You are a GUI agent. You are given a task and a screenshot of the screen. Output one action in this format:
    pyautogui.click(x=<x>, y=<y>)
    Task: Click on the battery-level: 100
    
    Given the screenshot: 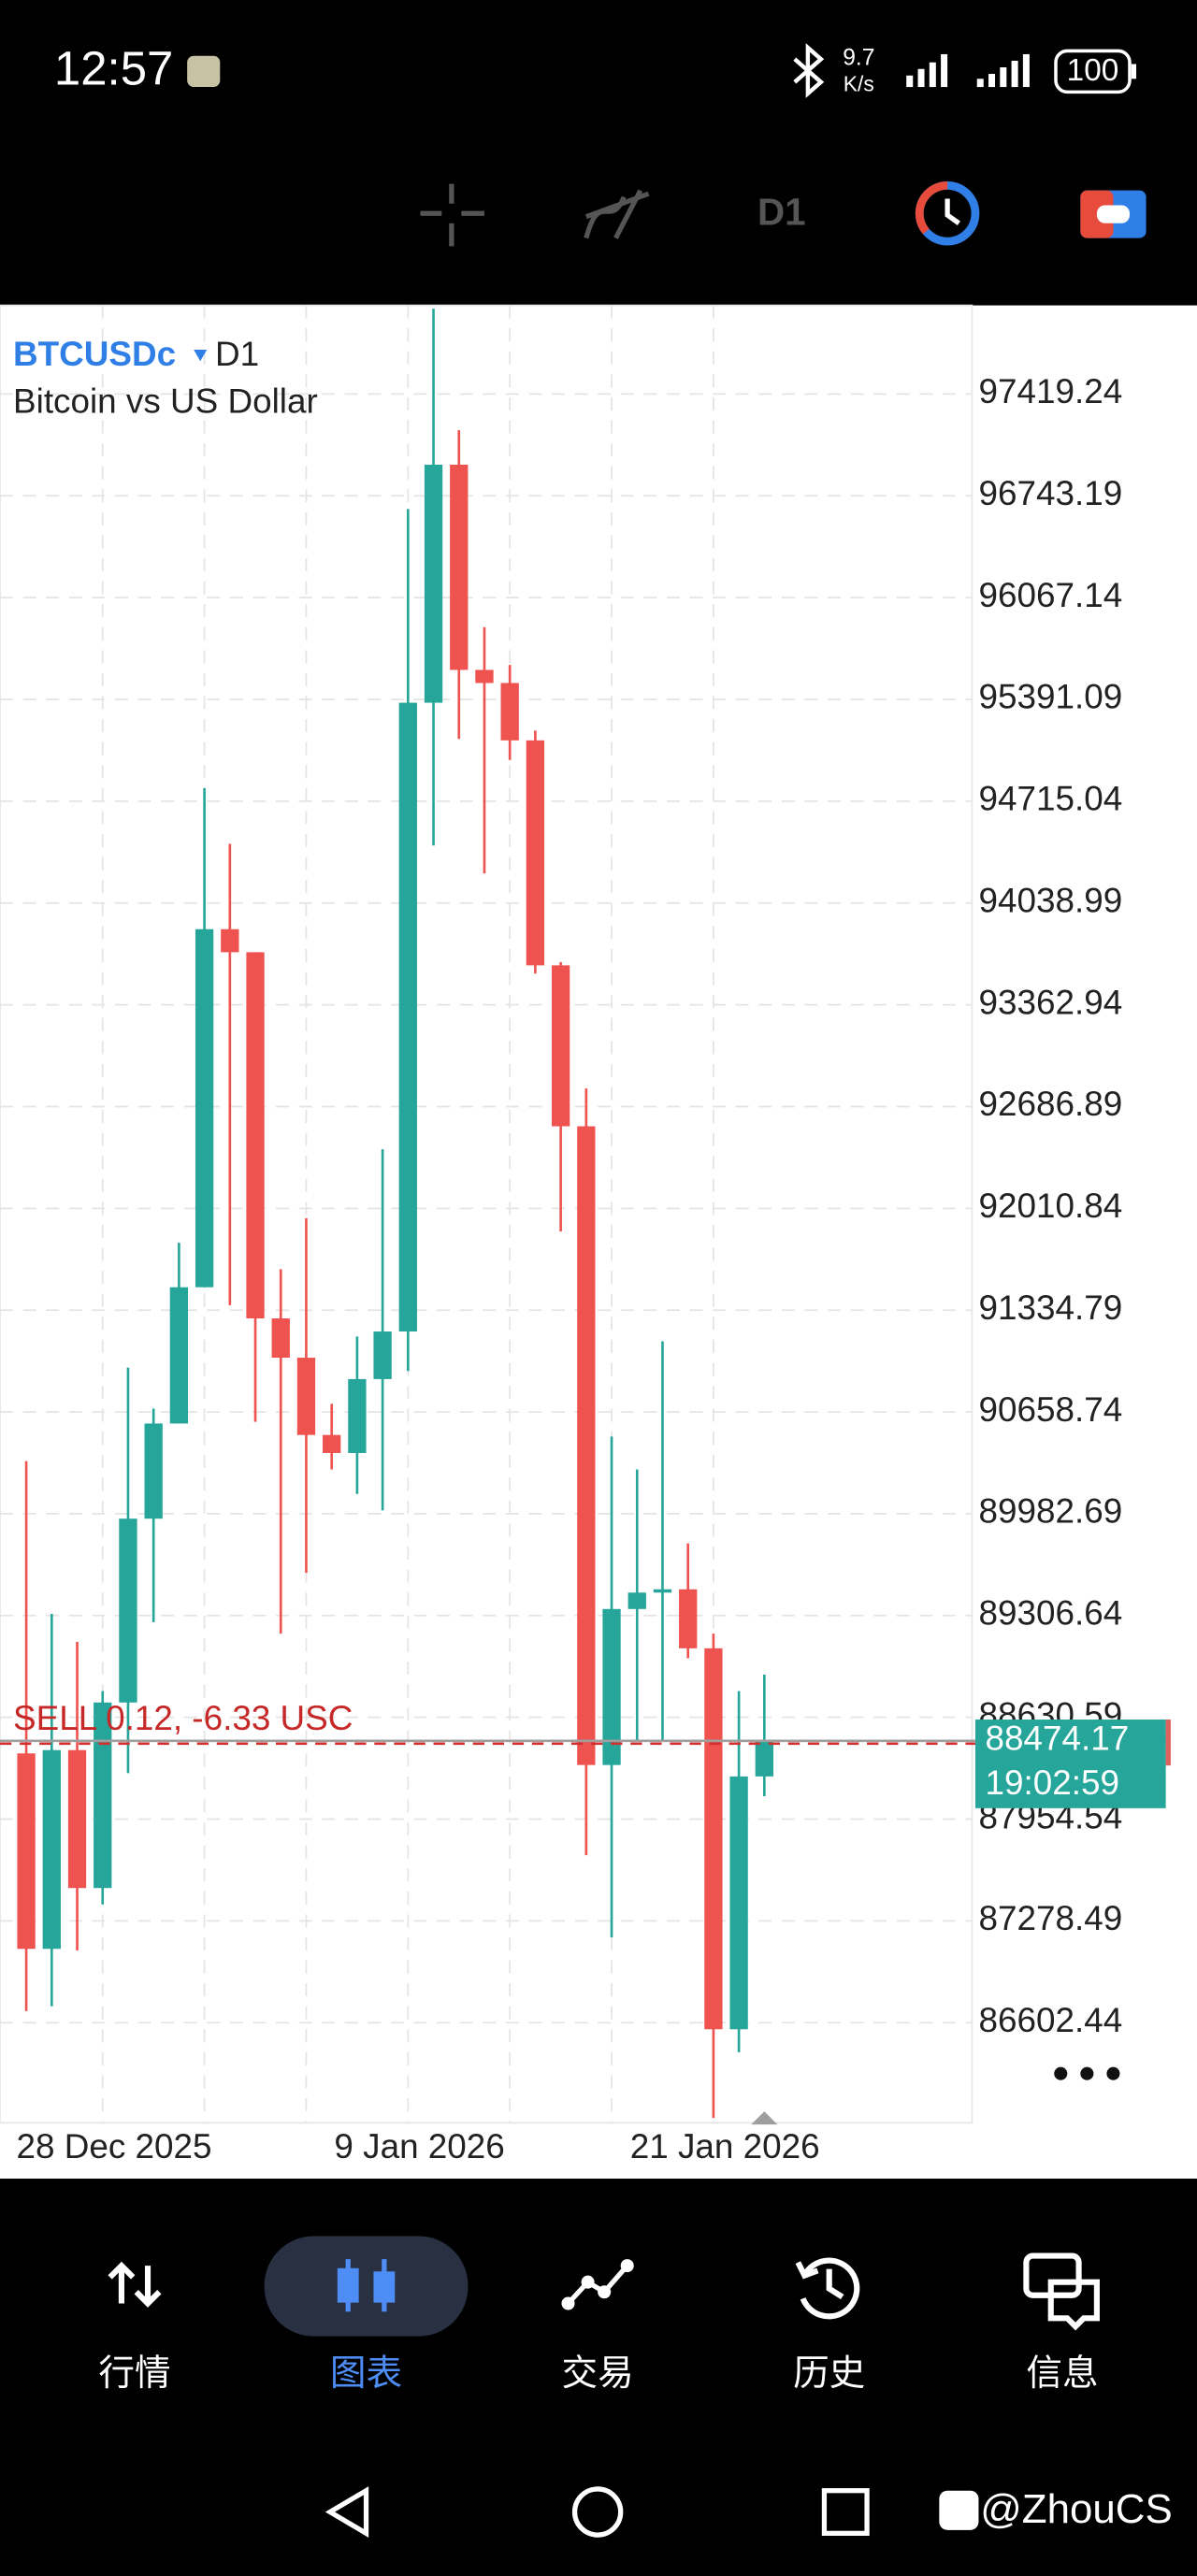 What is the action you would take?
    pyautogui.click(x=1093, y=70)
    